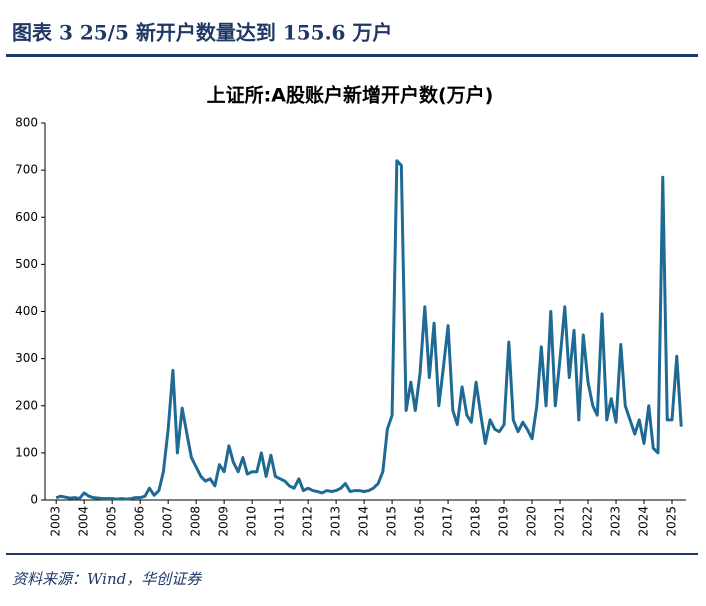 This screenshot has width=706, height=606. Describe the element at coordinates (504, 521) in the screenshot. I see `x-tick-label: 2019` at that location.